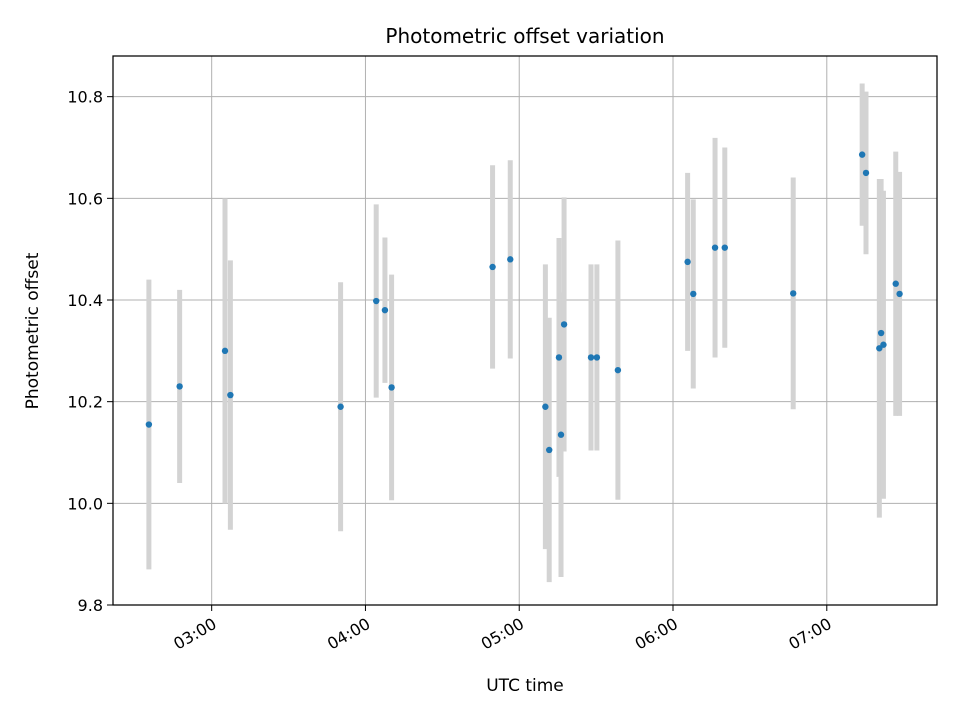  What do you see at coordinates (90, 351) in the screenshot?
I see `y-axis: 9.8 10.0 10.2 10.4 10.6 10.8` at bounding box center [90, 351].